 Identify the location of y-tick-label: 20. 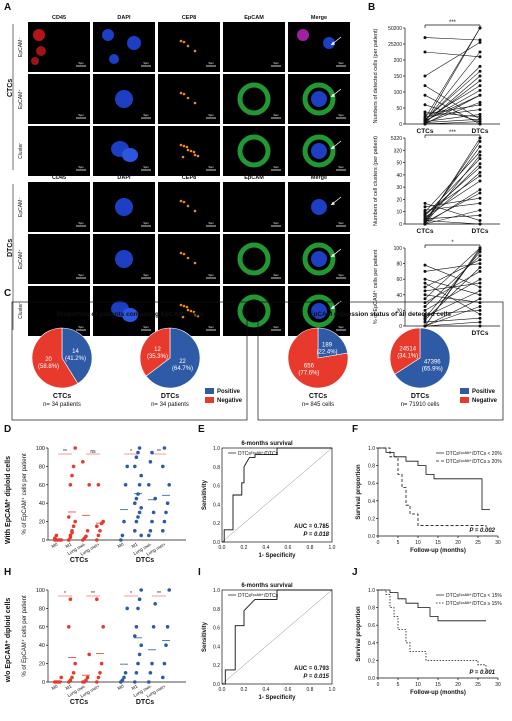
(42, 523).